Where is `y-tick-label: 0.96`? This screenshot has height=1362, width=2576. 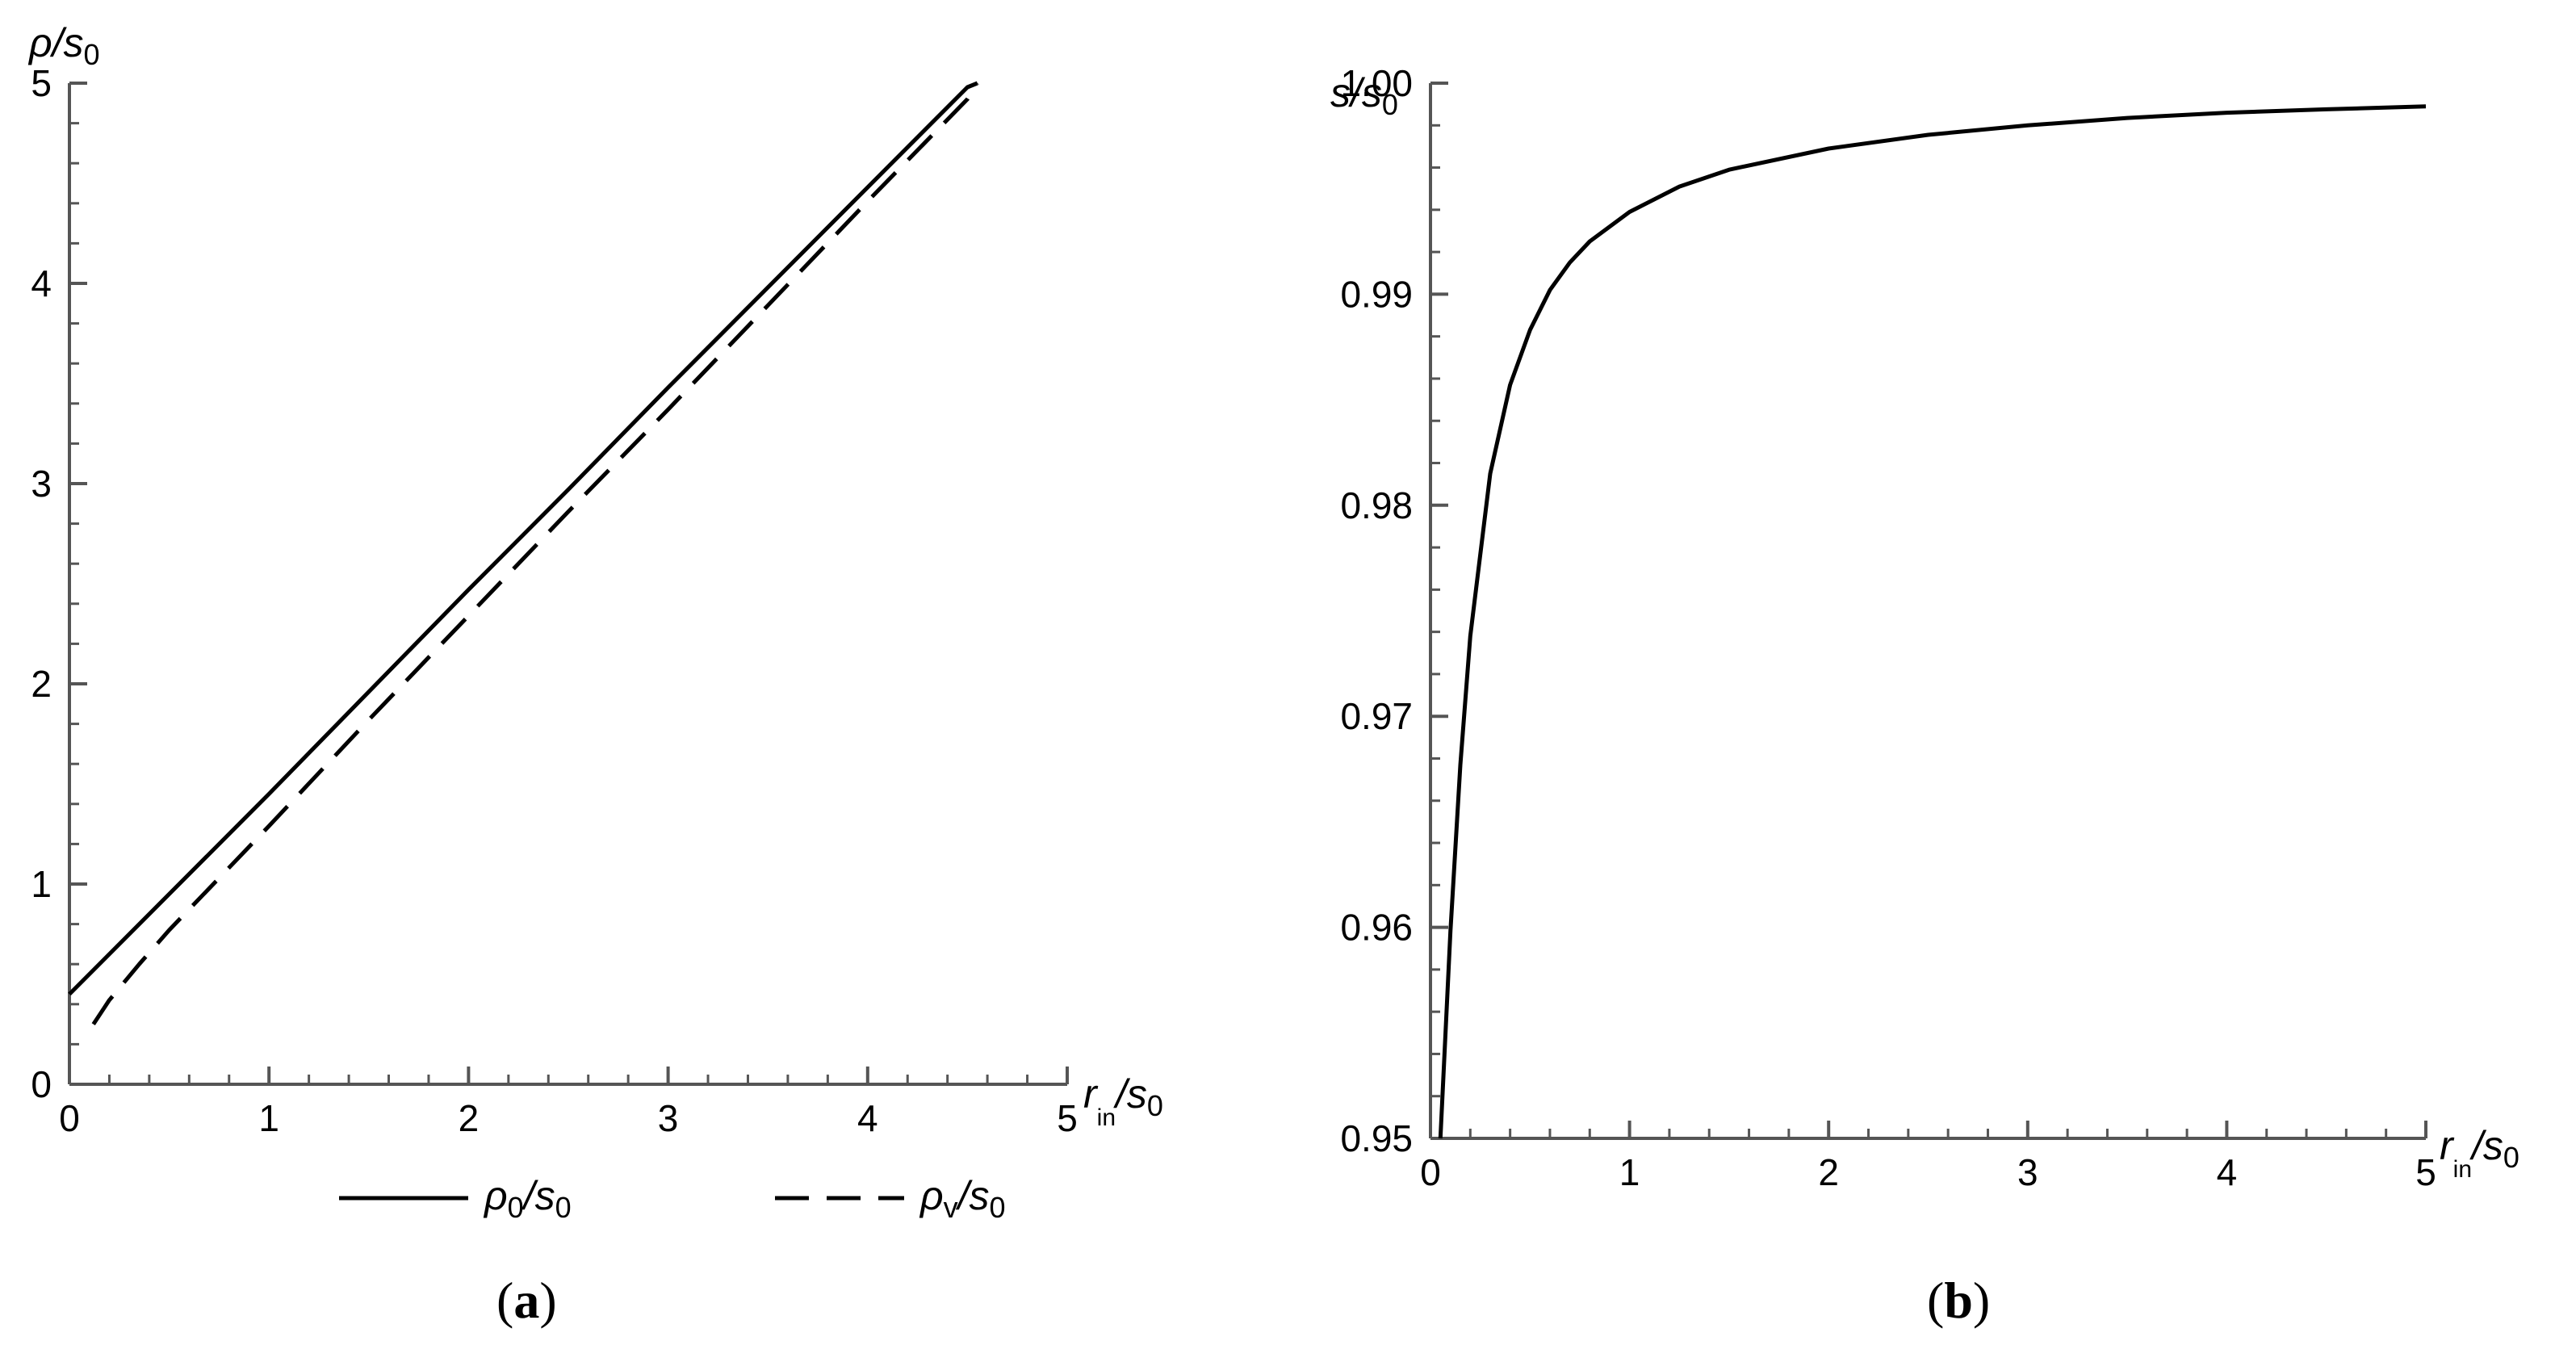
y-tick-label: 0.96 is located at coordinates (1376, 928).